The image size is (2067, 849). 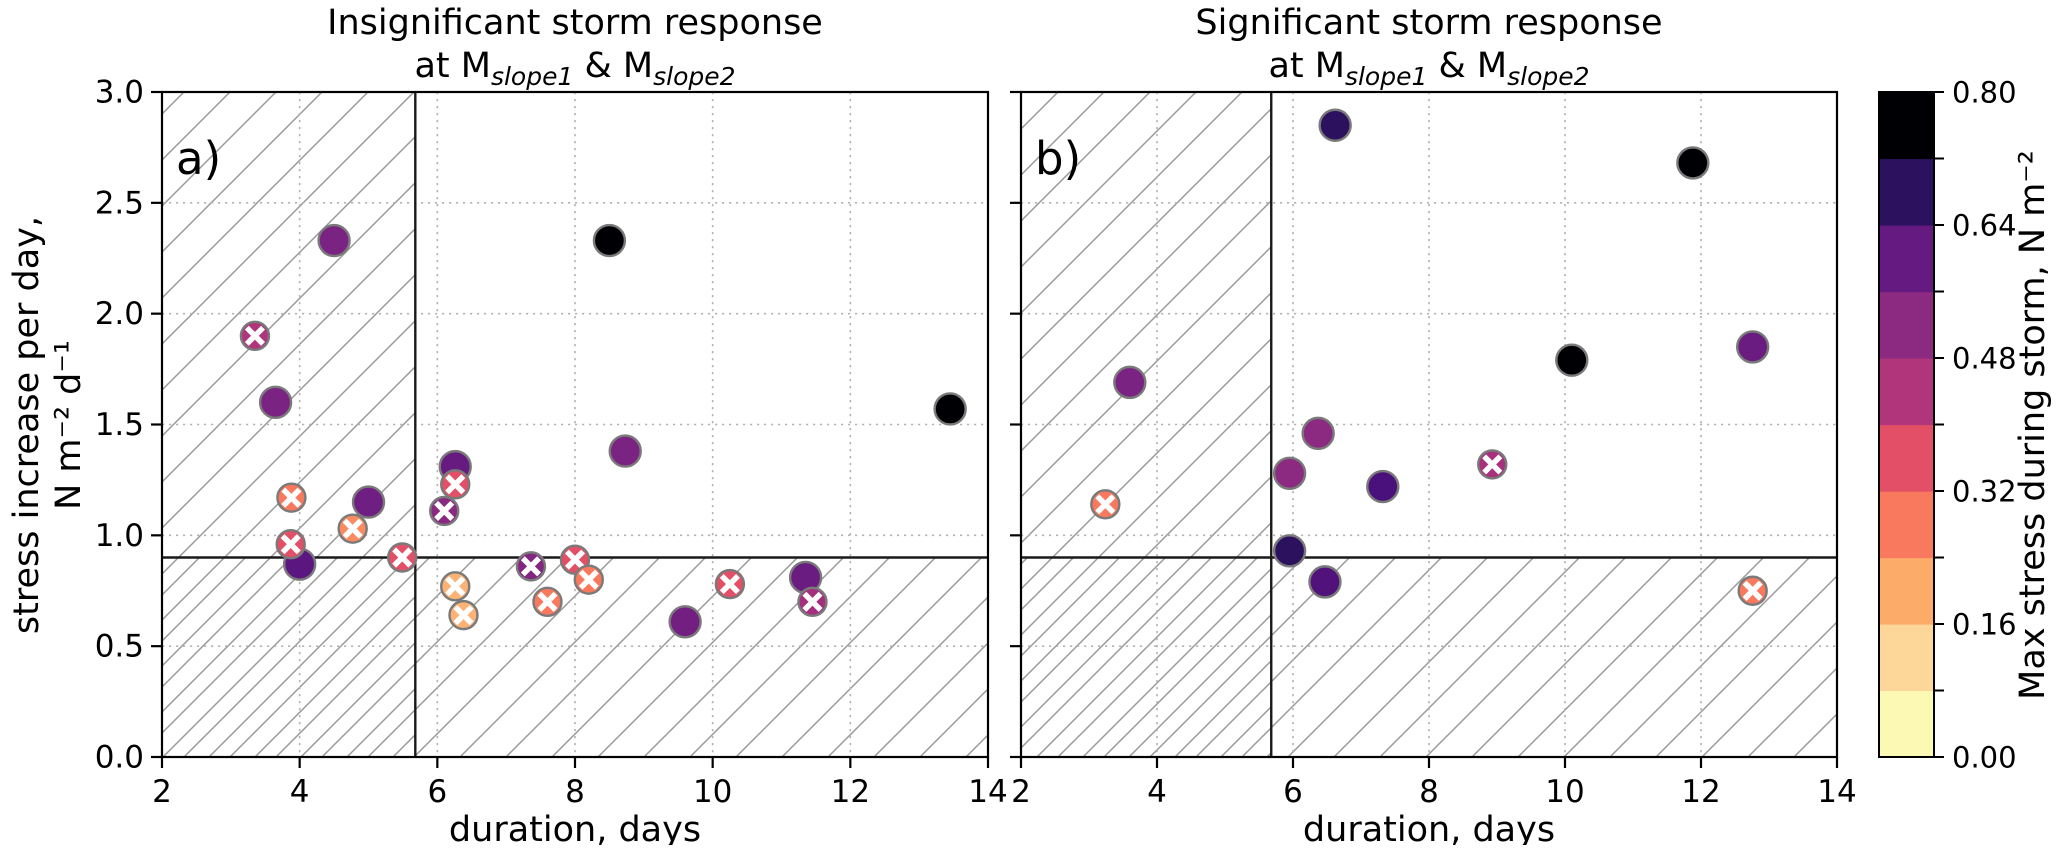 I want to click on y-tick-label: 0.0, so click(x=119, y=758).